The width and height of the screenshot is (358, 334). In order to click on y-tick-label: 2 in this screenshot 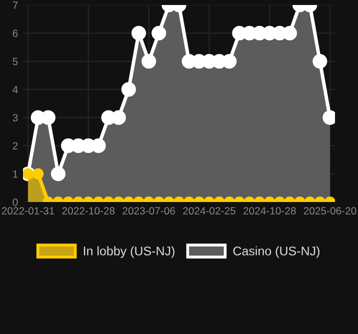, I will do `click(15, 146)`.